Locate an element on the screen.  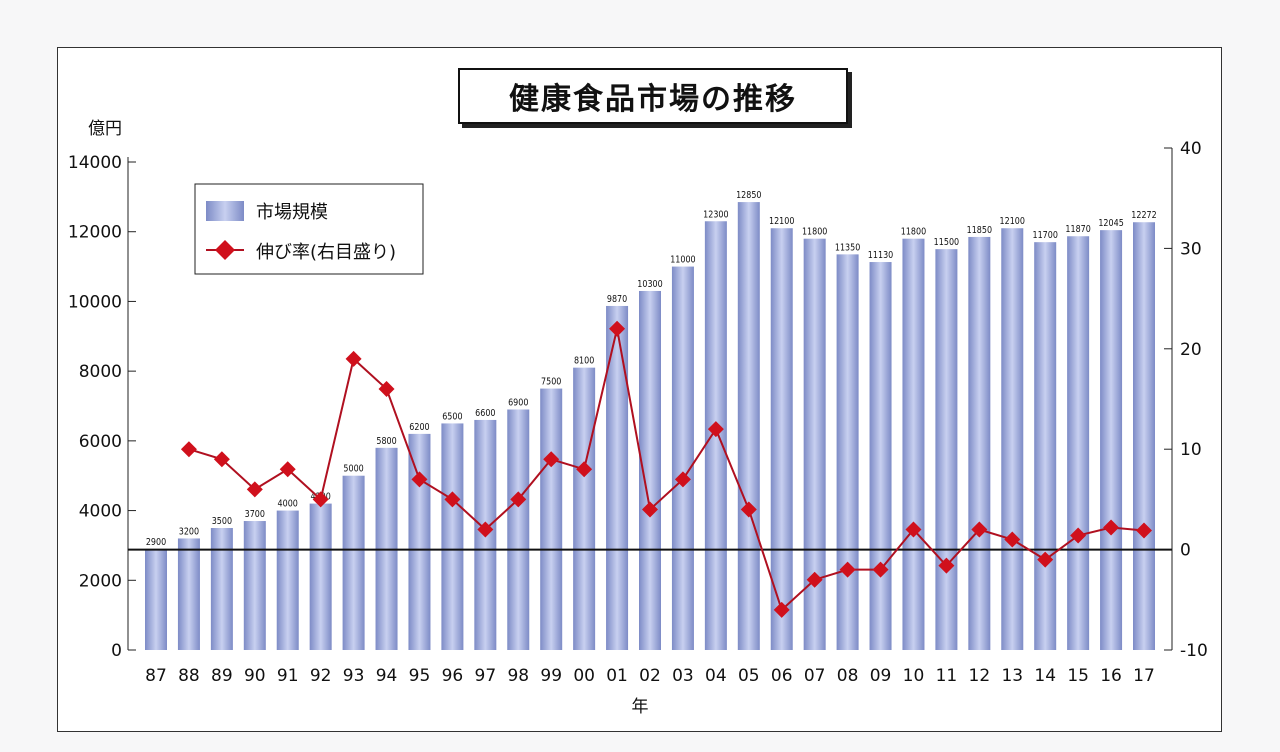
left-axis-unit: 億円 is located at coordinates (105, 129).